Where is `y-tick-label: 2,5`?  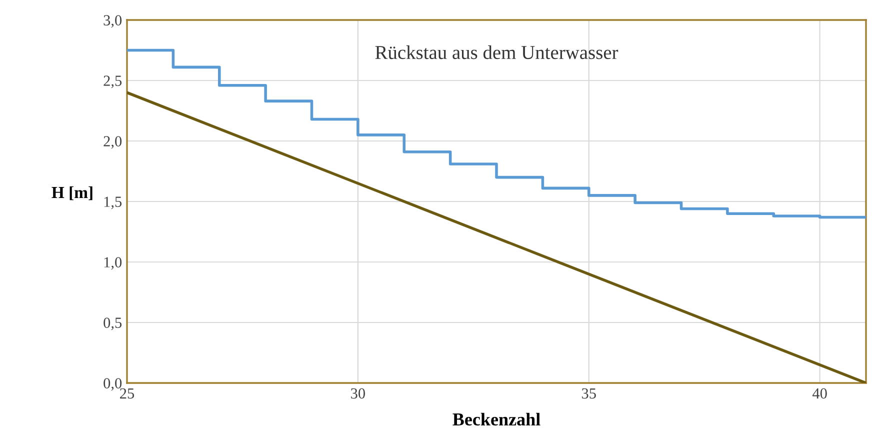
y-tick-label: 2,5 is located at coordinates (113, 82).